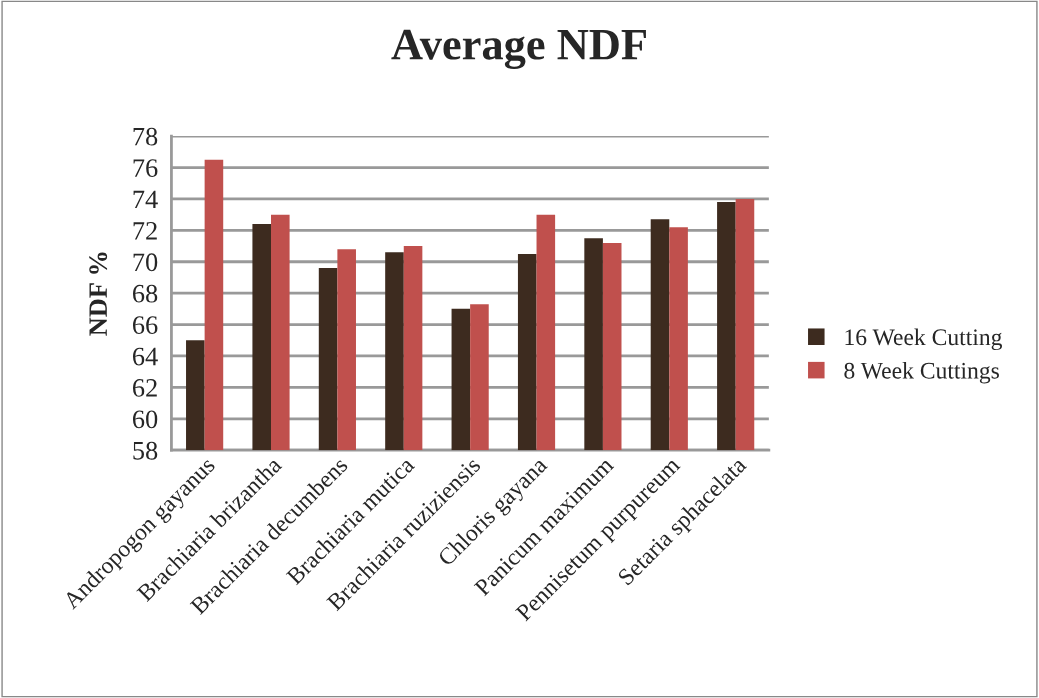 This screenshot has height=698, width=1039. Describe the element at coordinates (518, 49) in the screenshot. I see `chart-title: Average NDF` at that location.